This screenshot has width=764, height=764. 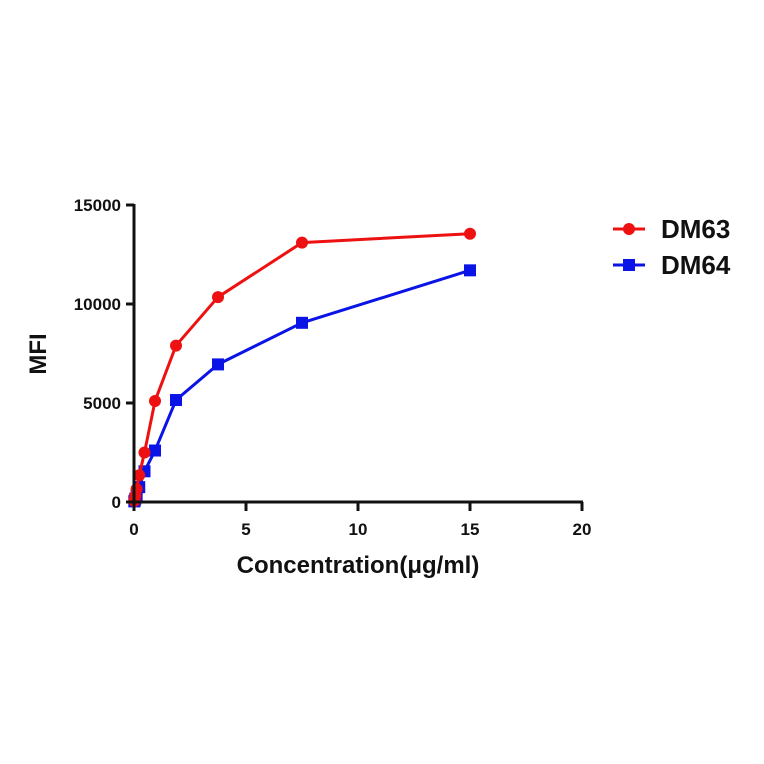 I want to click on y-tick-label: 5000, so click(x=102, y=403).